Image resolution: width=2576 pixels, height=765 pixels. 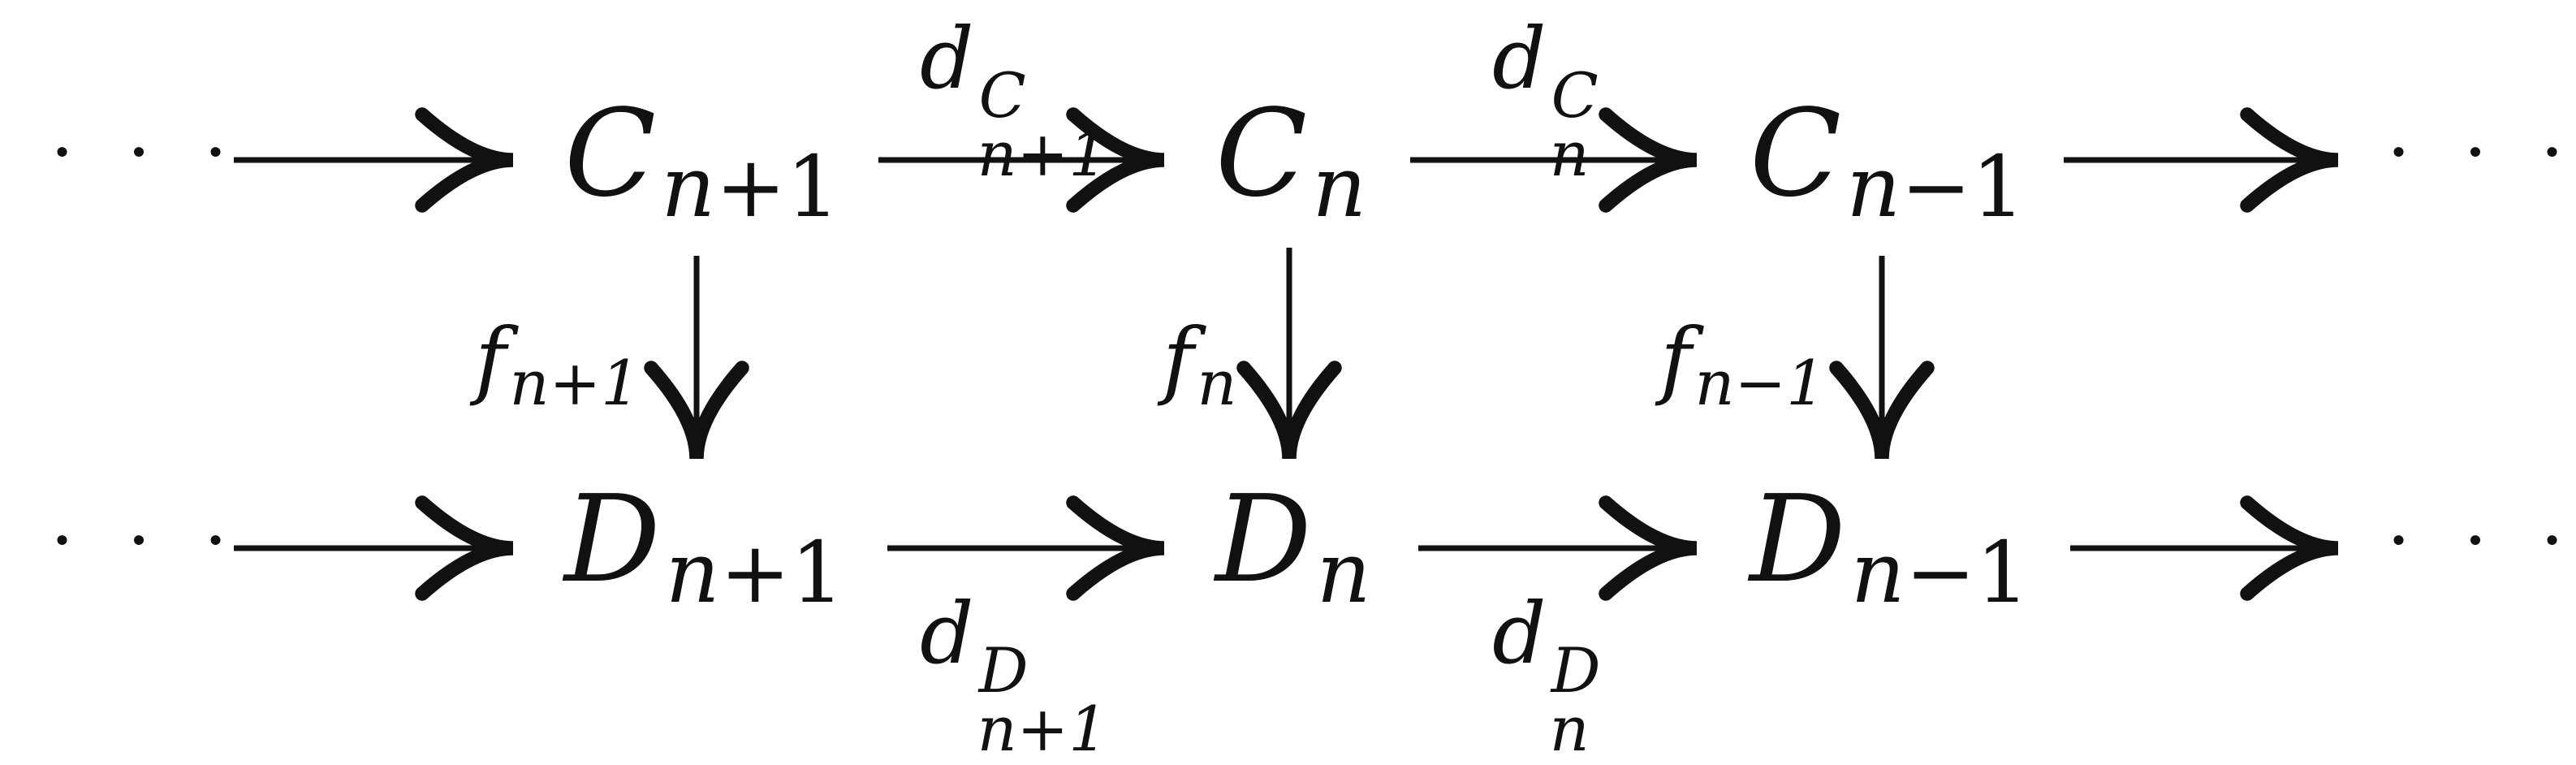 What do you see at coordinates (2481, 152) in the screenshot?
I see `top-right-ellipsis: · · ·` at bounding box center [2481, 152].